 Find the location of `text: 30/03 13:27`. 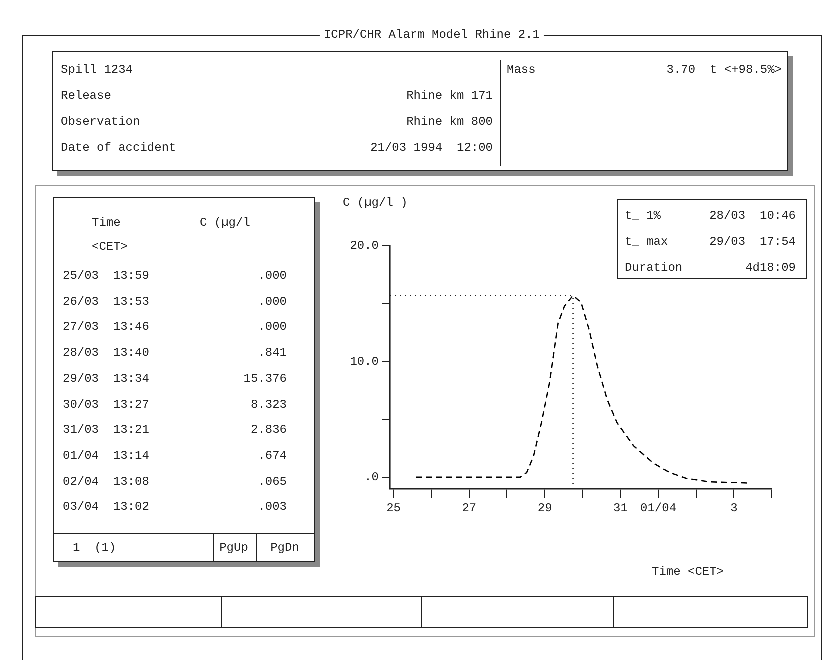

text: 30/03 13:27 is located at coordinates (106, 405).